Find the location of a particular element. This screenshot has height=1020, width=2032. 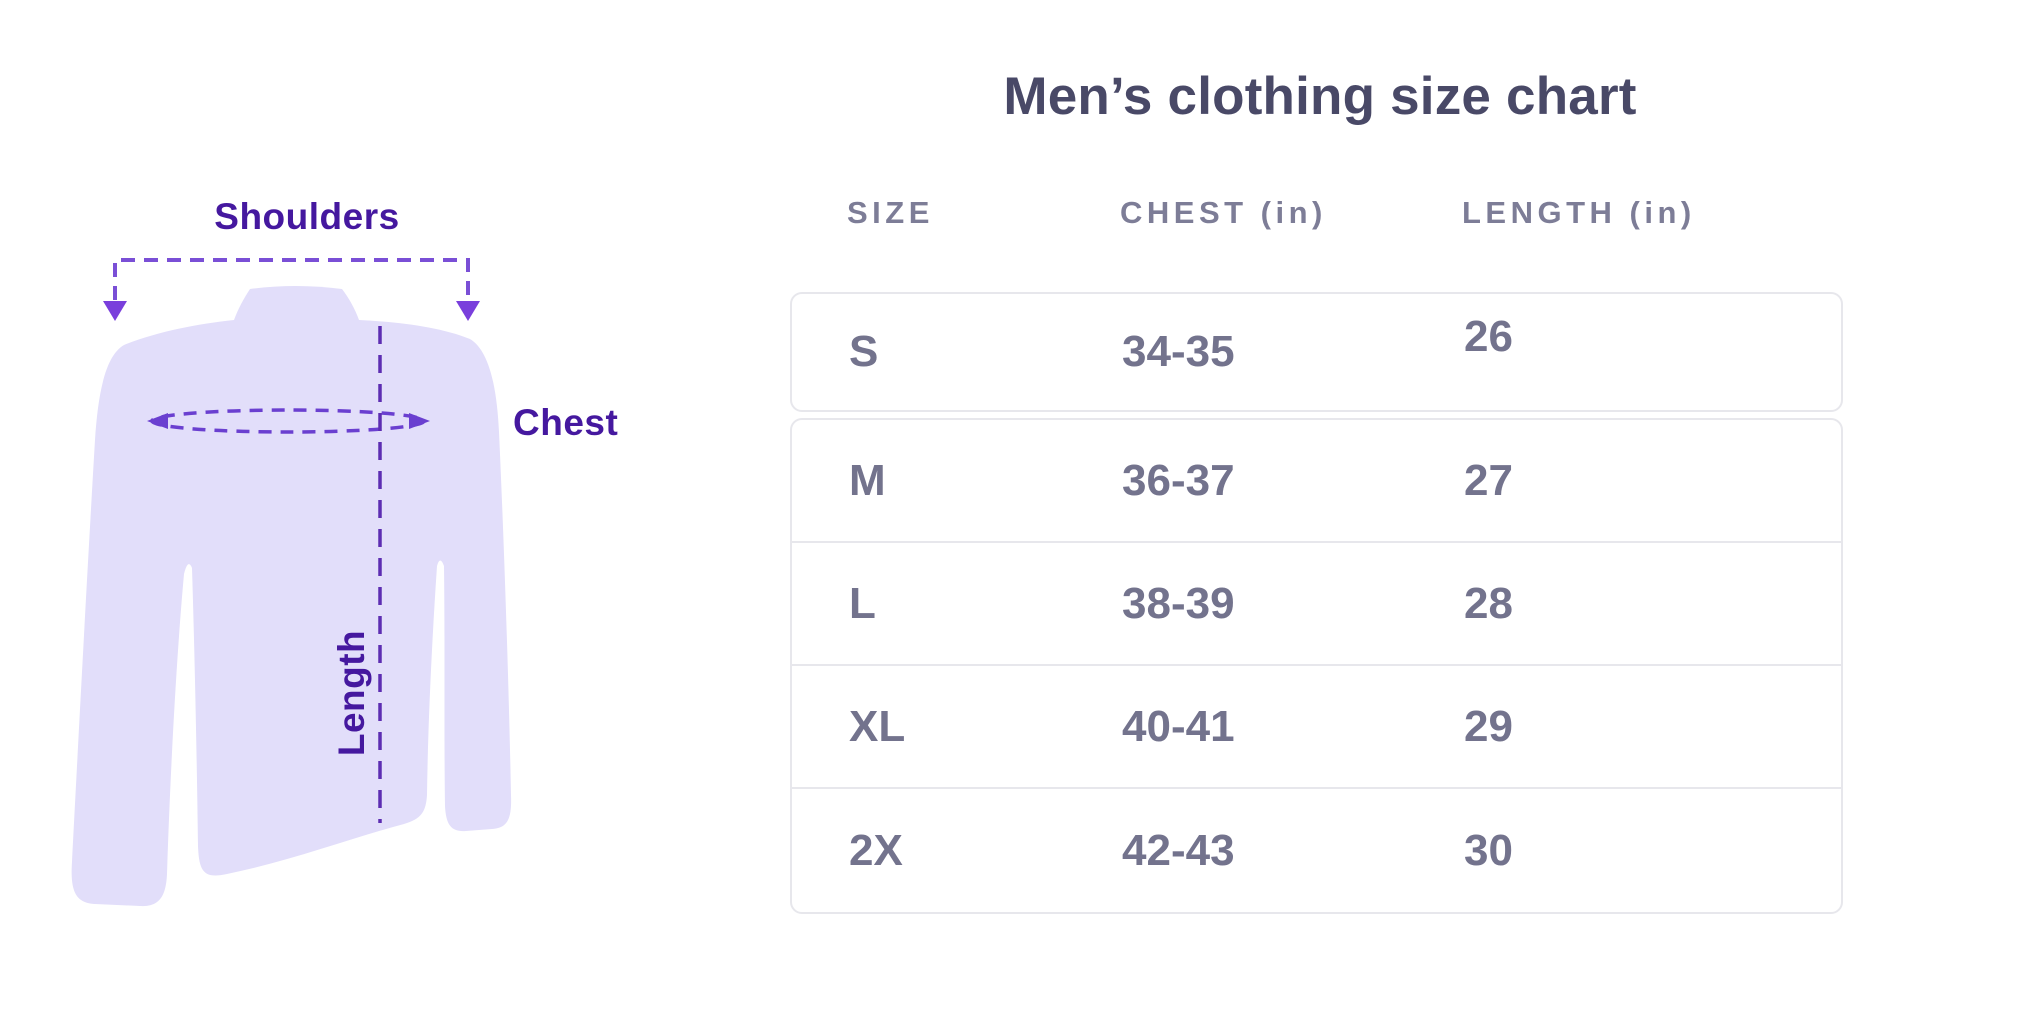

length-cell: 30 is located at coordinates (1488, 850).